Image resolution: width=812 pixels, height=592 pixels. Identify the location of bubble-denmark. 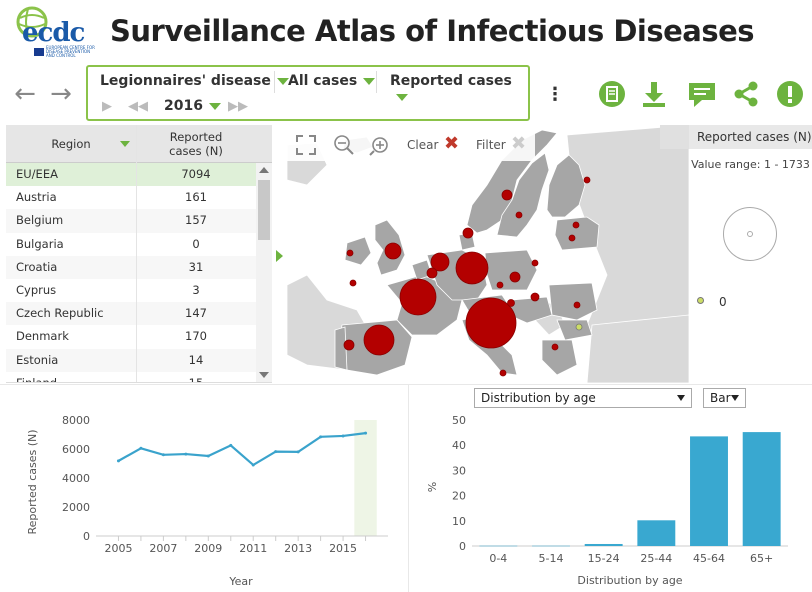
(468, 233).